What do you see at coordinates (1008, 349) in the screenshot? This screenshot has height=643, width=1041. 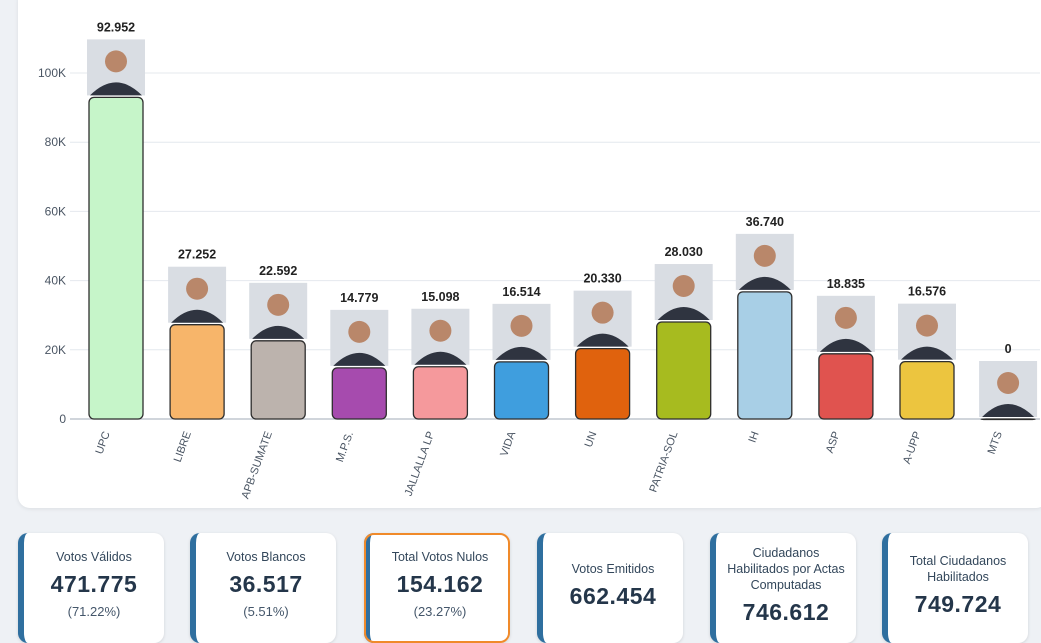 I see `bar-value-label: 0` at bounding box center [1008, 349].